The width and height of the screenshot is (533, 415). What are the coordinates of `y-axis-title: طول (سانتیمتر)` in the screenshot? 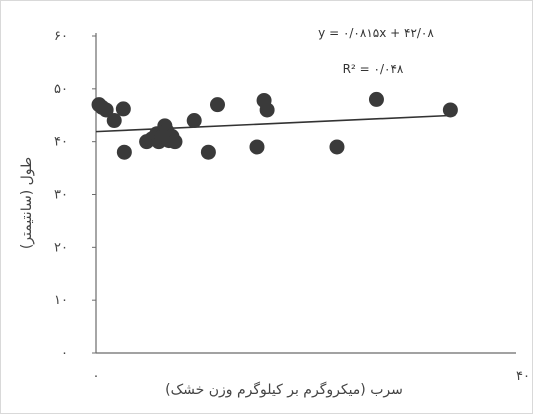 It's located at (27, 203).